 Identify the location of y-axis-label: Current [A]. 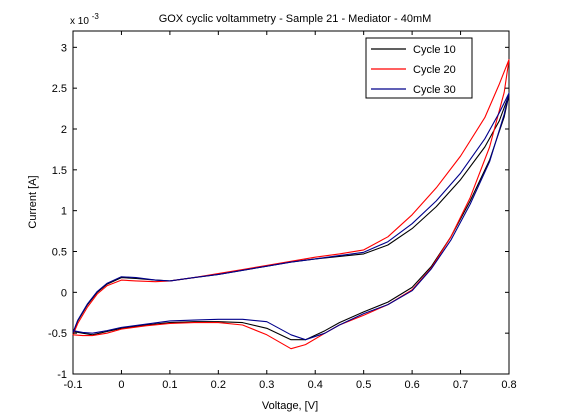
(33, 201).